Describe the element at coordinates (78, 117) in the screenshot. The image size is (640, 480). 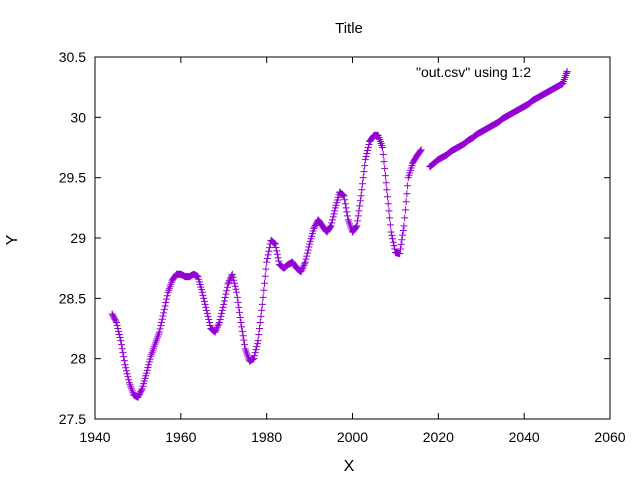
I see `y-tick-label: 30` at that location.